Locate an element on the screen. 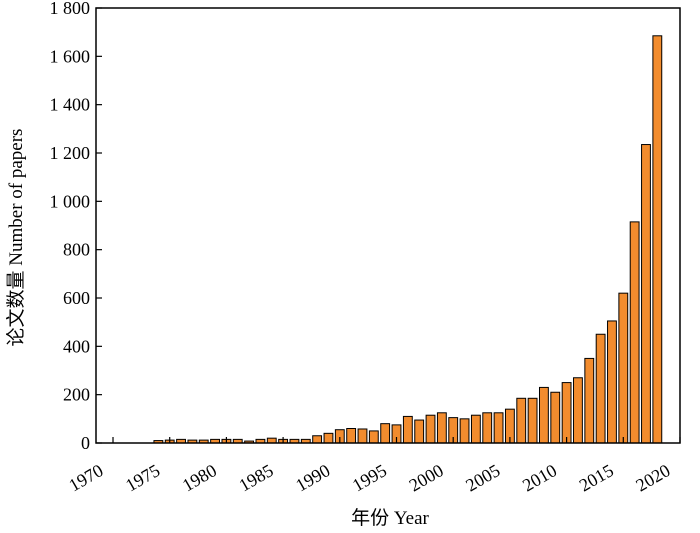 This screenshot has width=700, height=533. bar-2006 is located at coordinates (521, 420).